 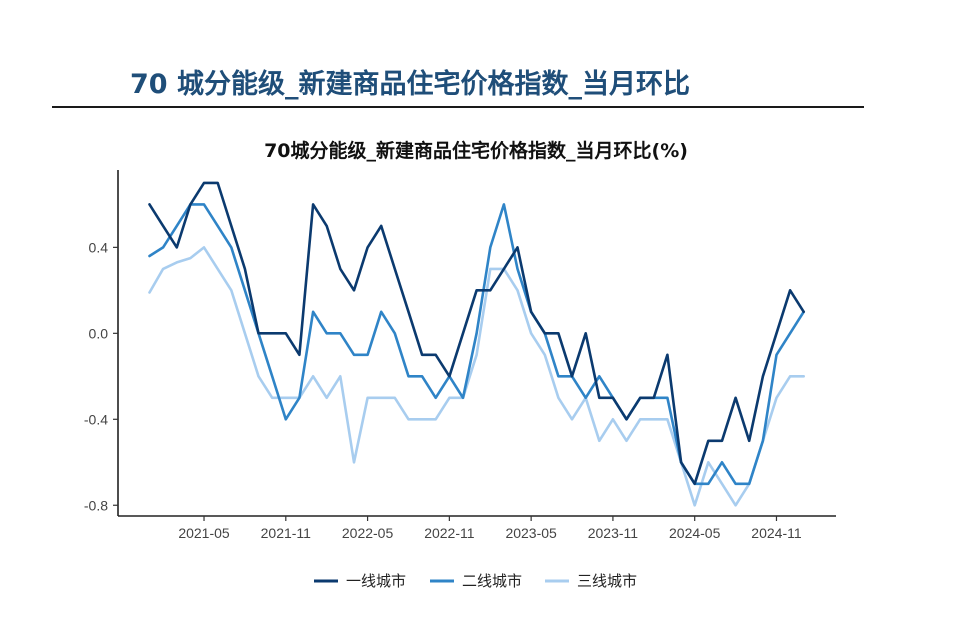 What do you see at coordinates (613, 533) in the screenshot?
I see `x-tick-label: 2023-11` at bounding box center [613, 533].